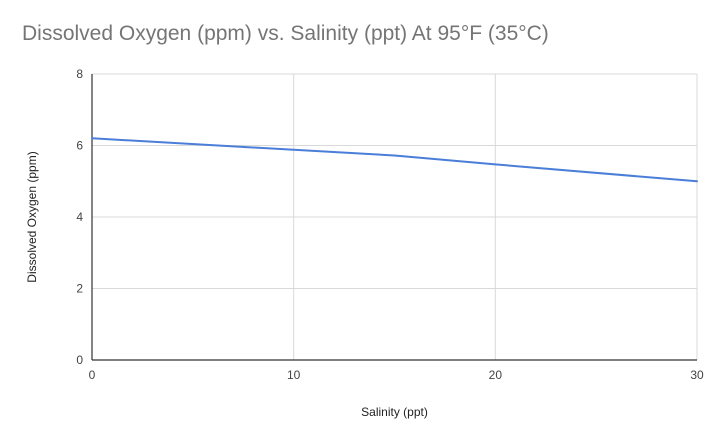  I want to click on y-tick-label: 4, so click(79, 217).